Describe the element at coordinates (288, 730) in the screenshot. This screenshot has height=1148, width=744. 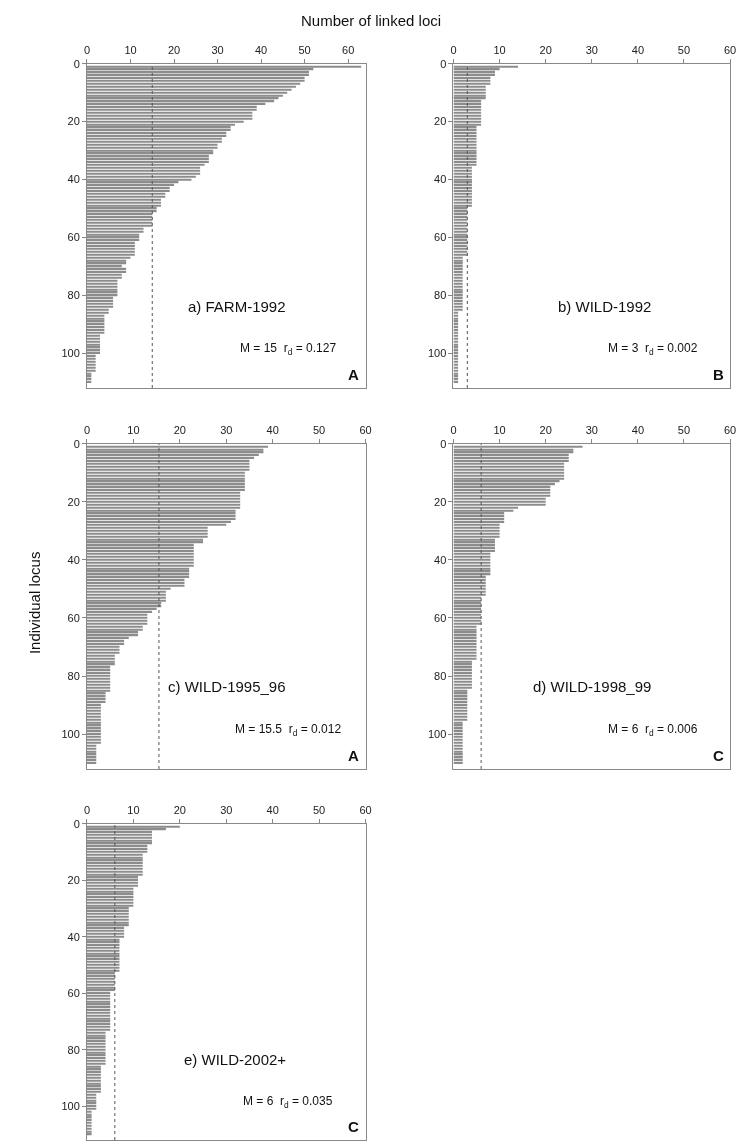
I see `annotation: M = 15.5 r$_{d}$ = 0.012` at that location.